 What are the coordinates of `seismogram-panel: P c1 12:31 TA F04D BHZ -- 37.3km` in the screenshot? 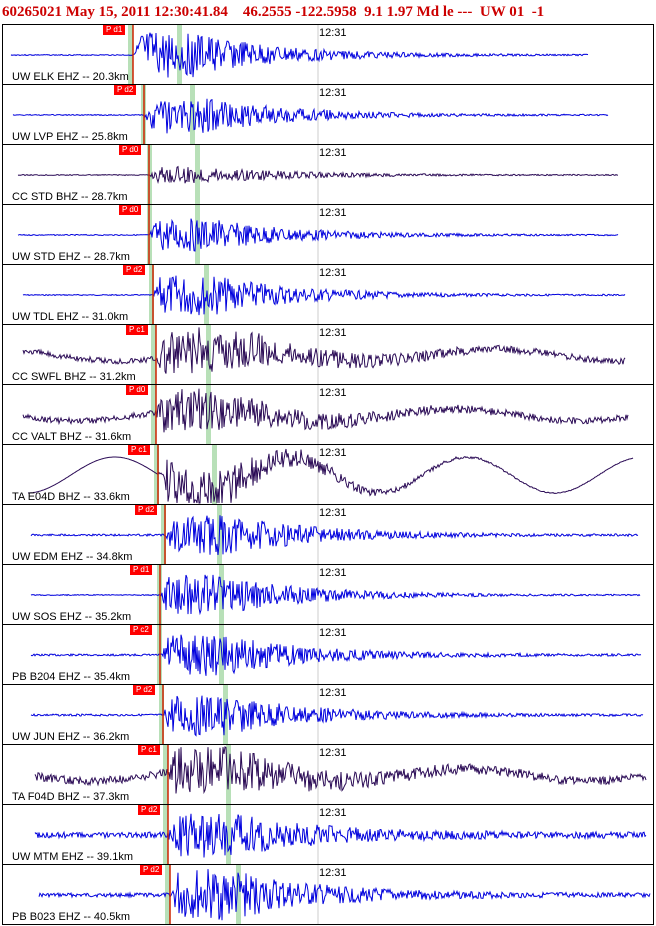 It's located at (328, 774).